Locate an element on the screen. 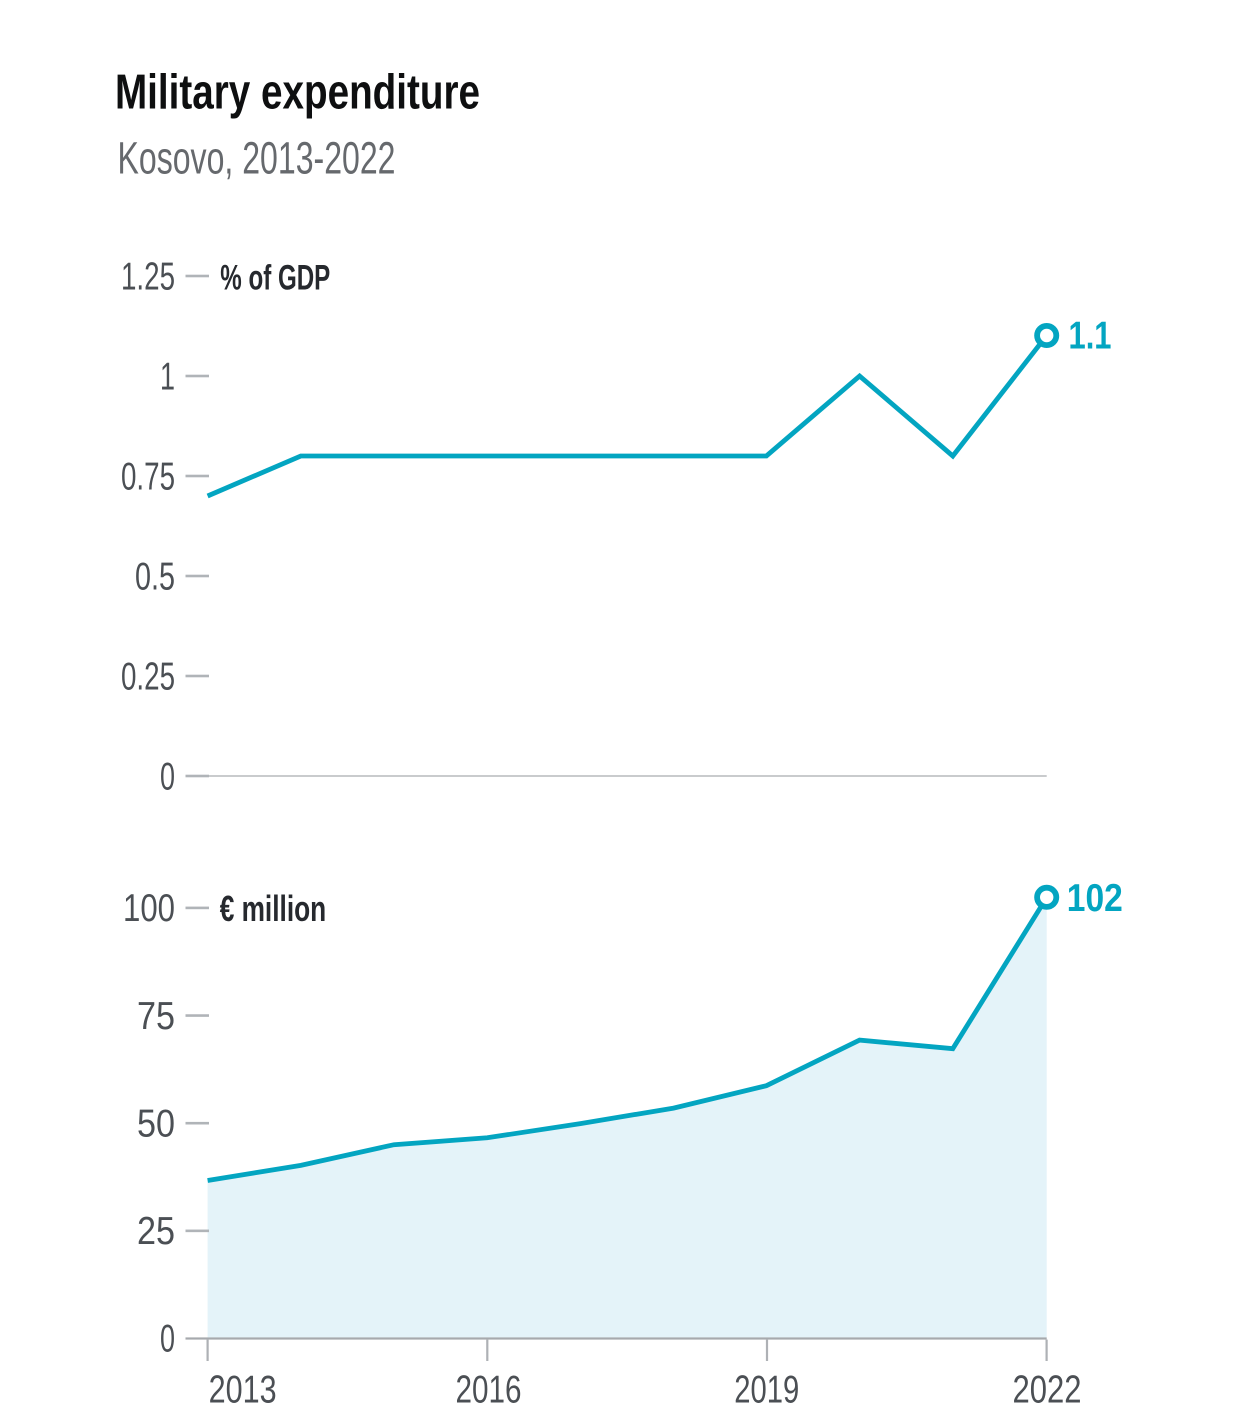 The height and width of the screenshot is (1412, 1242). svg-text: 1.25 is located at coordinates (148, 277).